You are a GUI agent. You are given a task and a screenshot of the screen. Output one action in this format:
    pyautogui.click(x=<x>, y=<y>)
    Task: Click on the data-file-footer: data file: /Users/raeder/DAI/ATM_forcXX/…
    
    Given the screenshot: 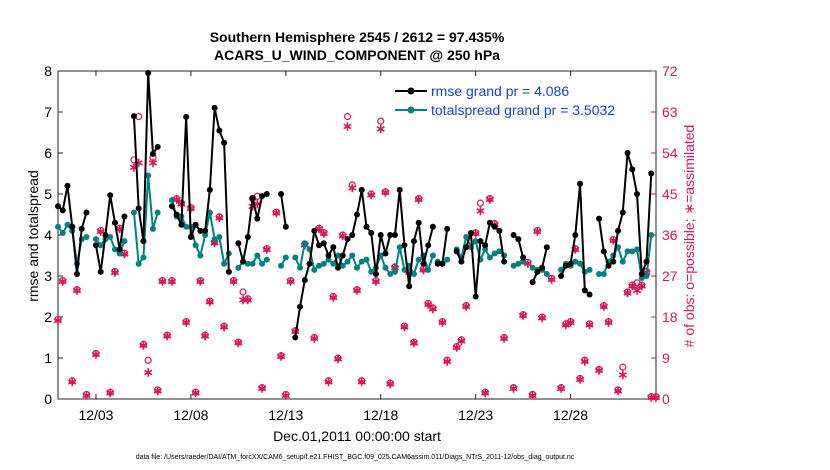 What is the action you would take?
    pyautogui.click(x=355, y=457)
    